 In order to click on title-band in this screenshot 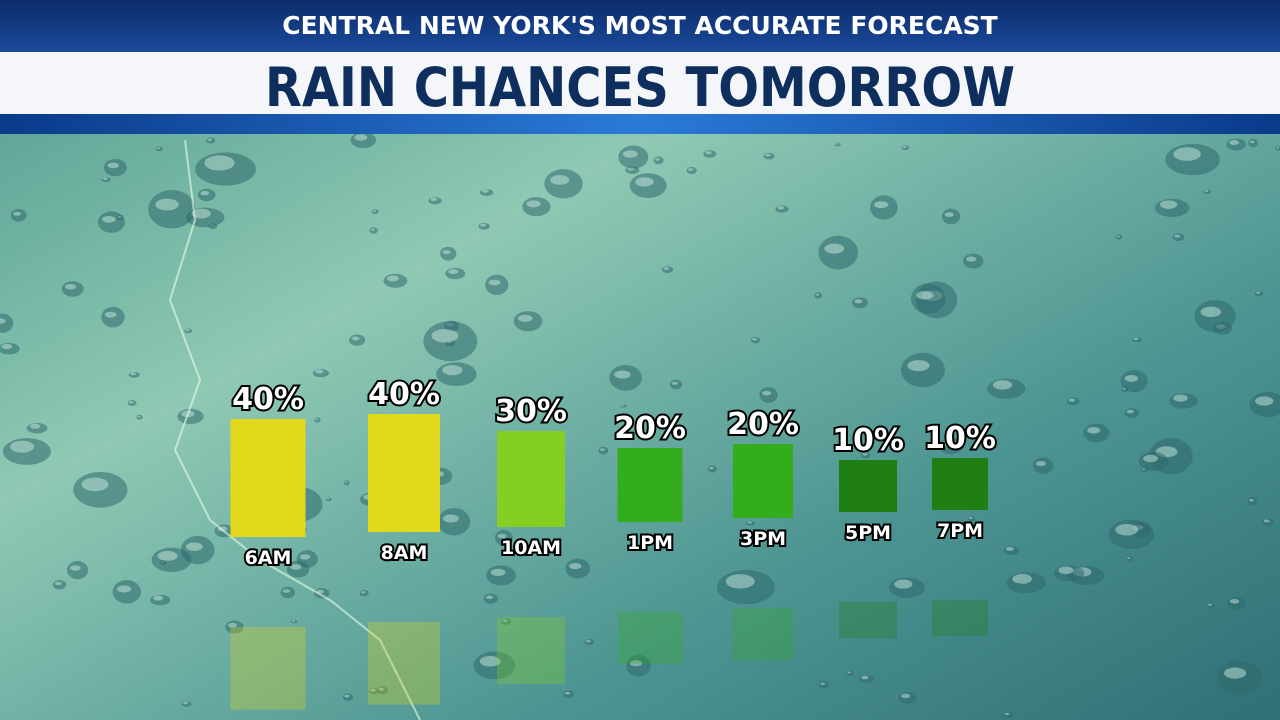, I will do `click(640, 83)`.